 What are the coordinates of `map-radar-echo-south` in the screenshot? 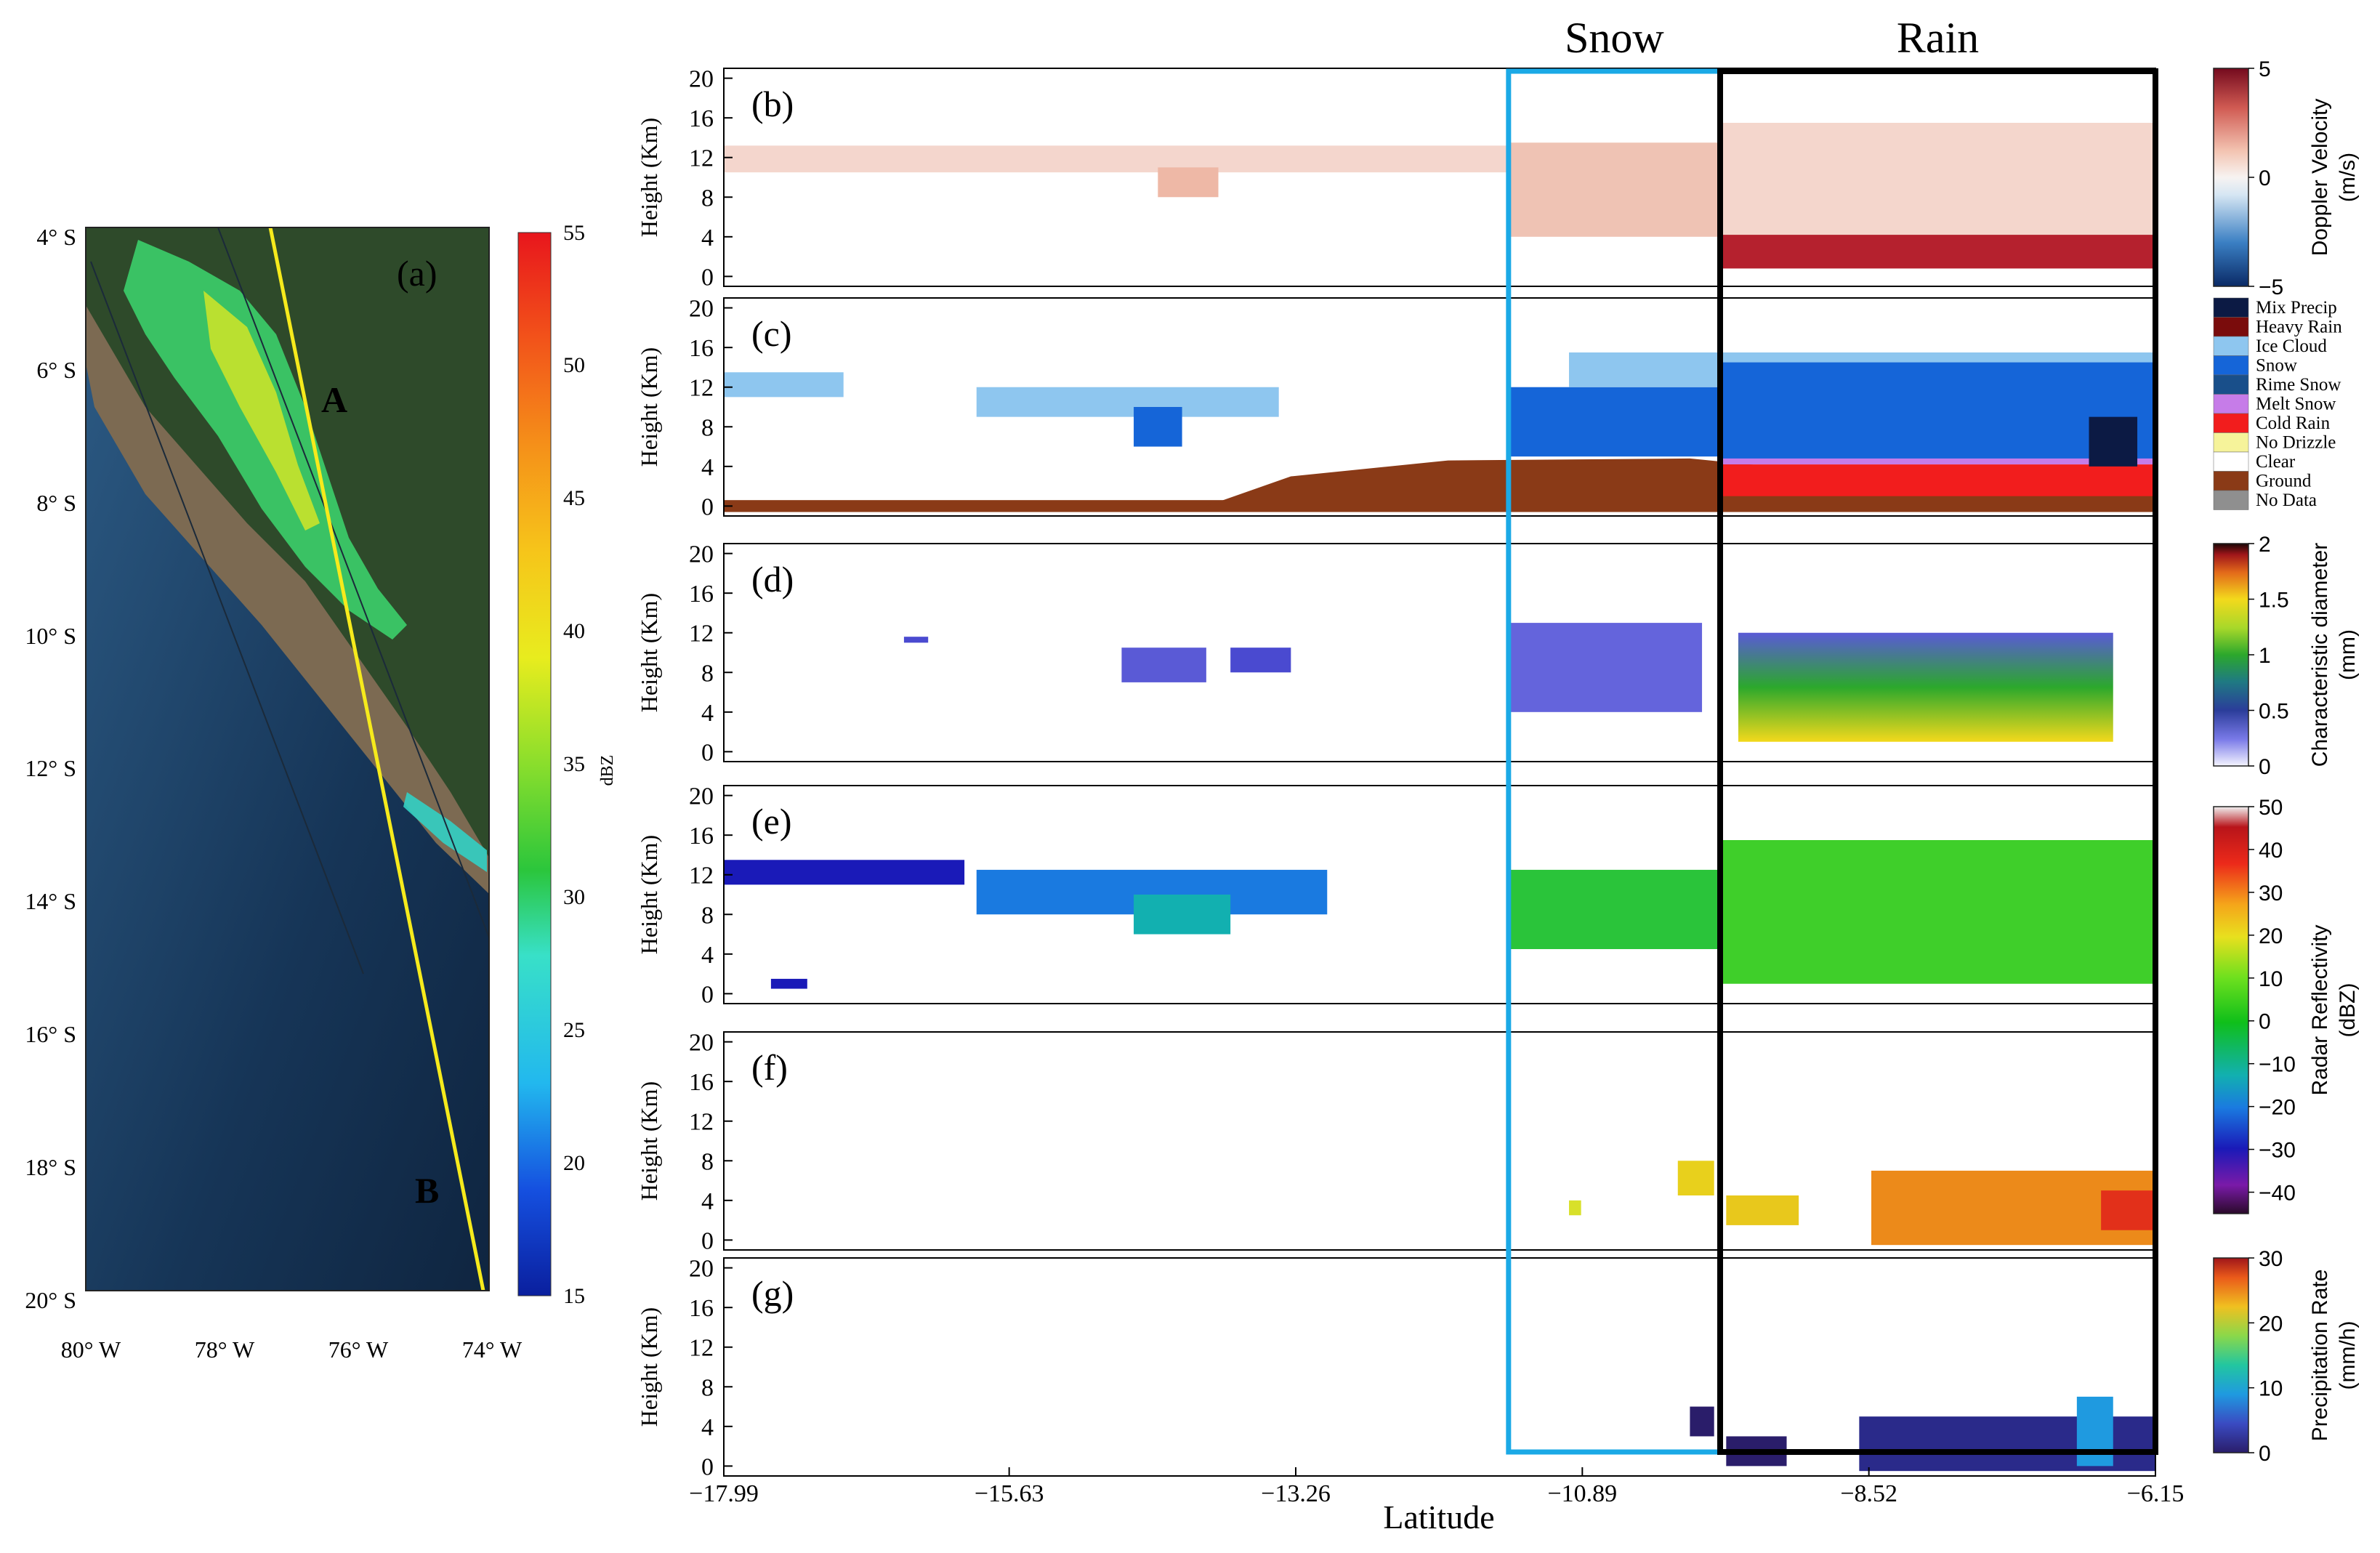 It's located at (445, 832).